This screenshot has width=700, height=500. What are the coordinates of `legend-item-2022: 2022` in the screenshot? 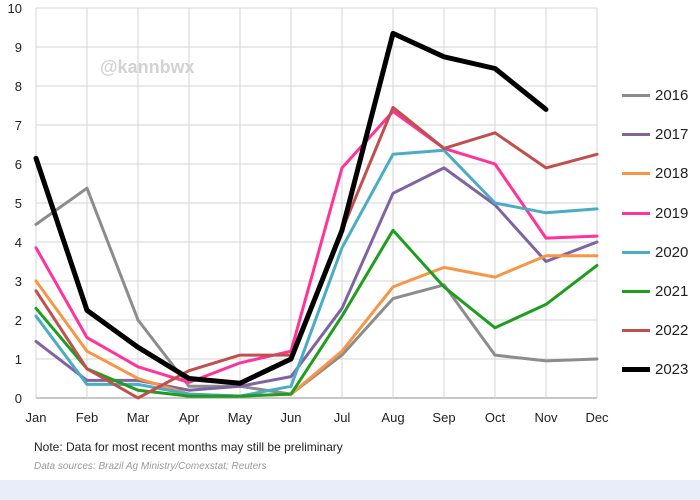 It's located at (655, 330).